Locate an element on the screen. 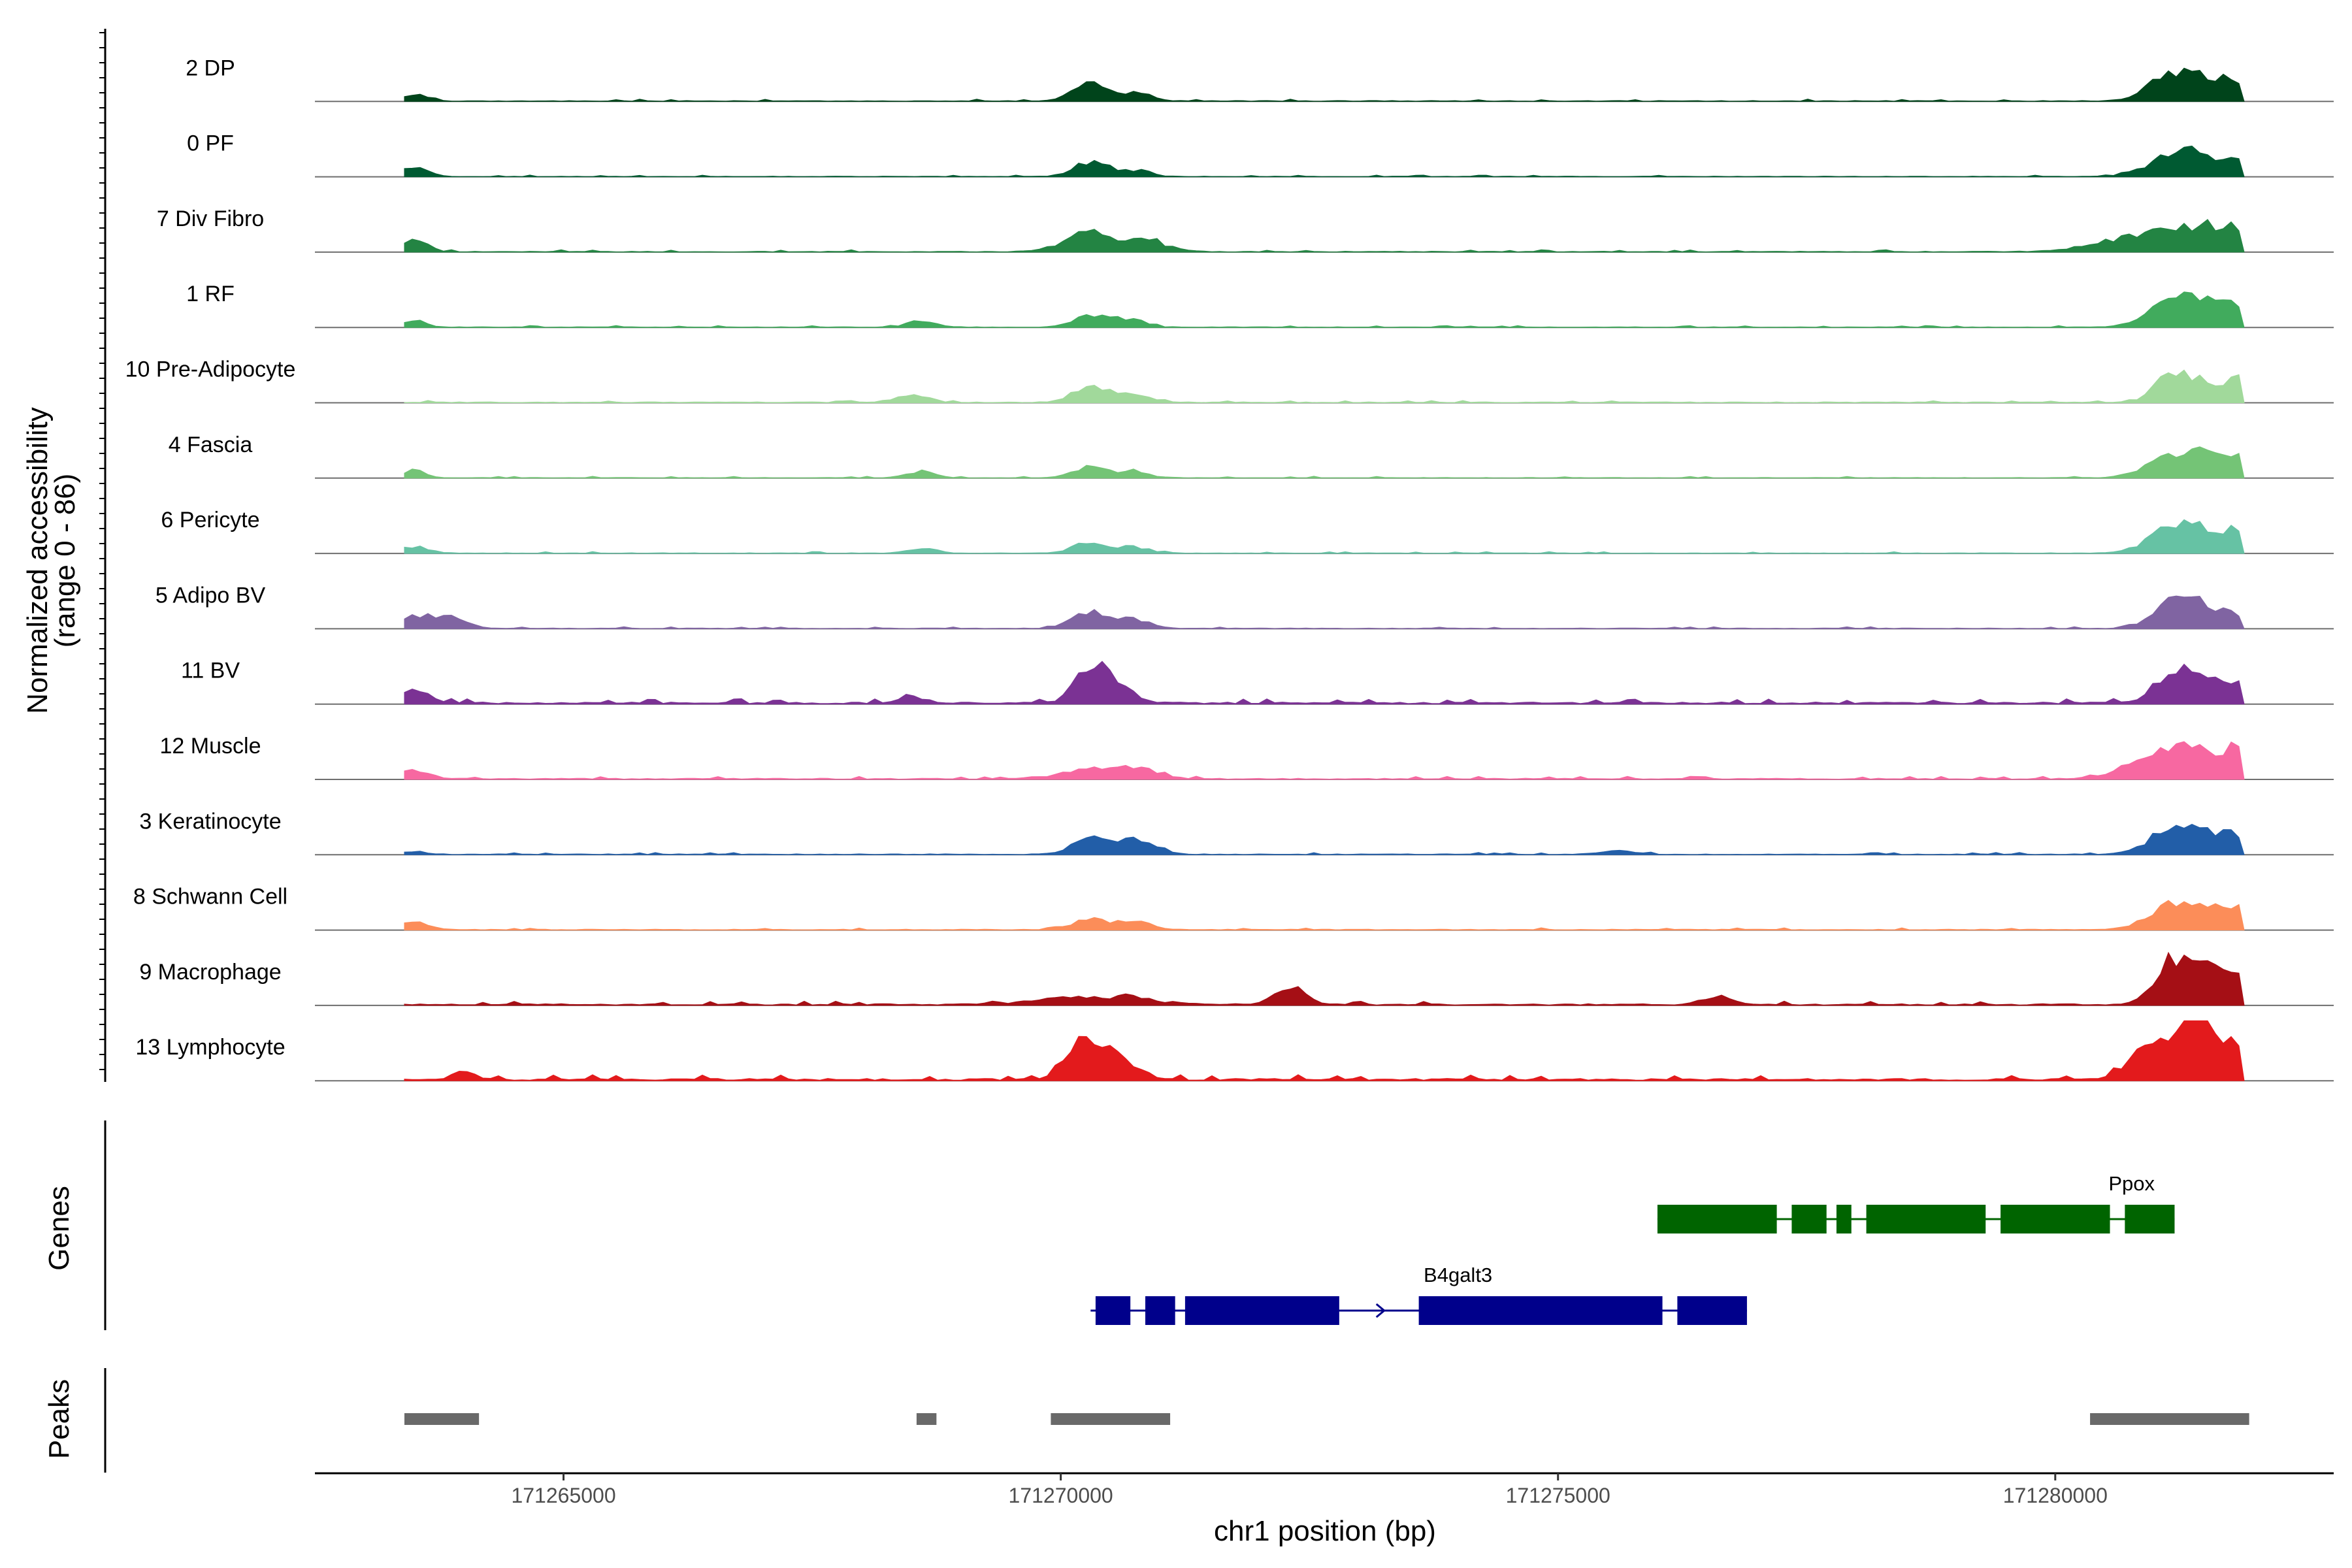  coverage-track: 12 Muscle is located at coordinates (1247, 757).